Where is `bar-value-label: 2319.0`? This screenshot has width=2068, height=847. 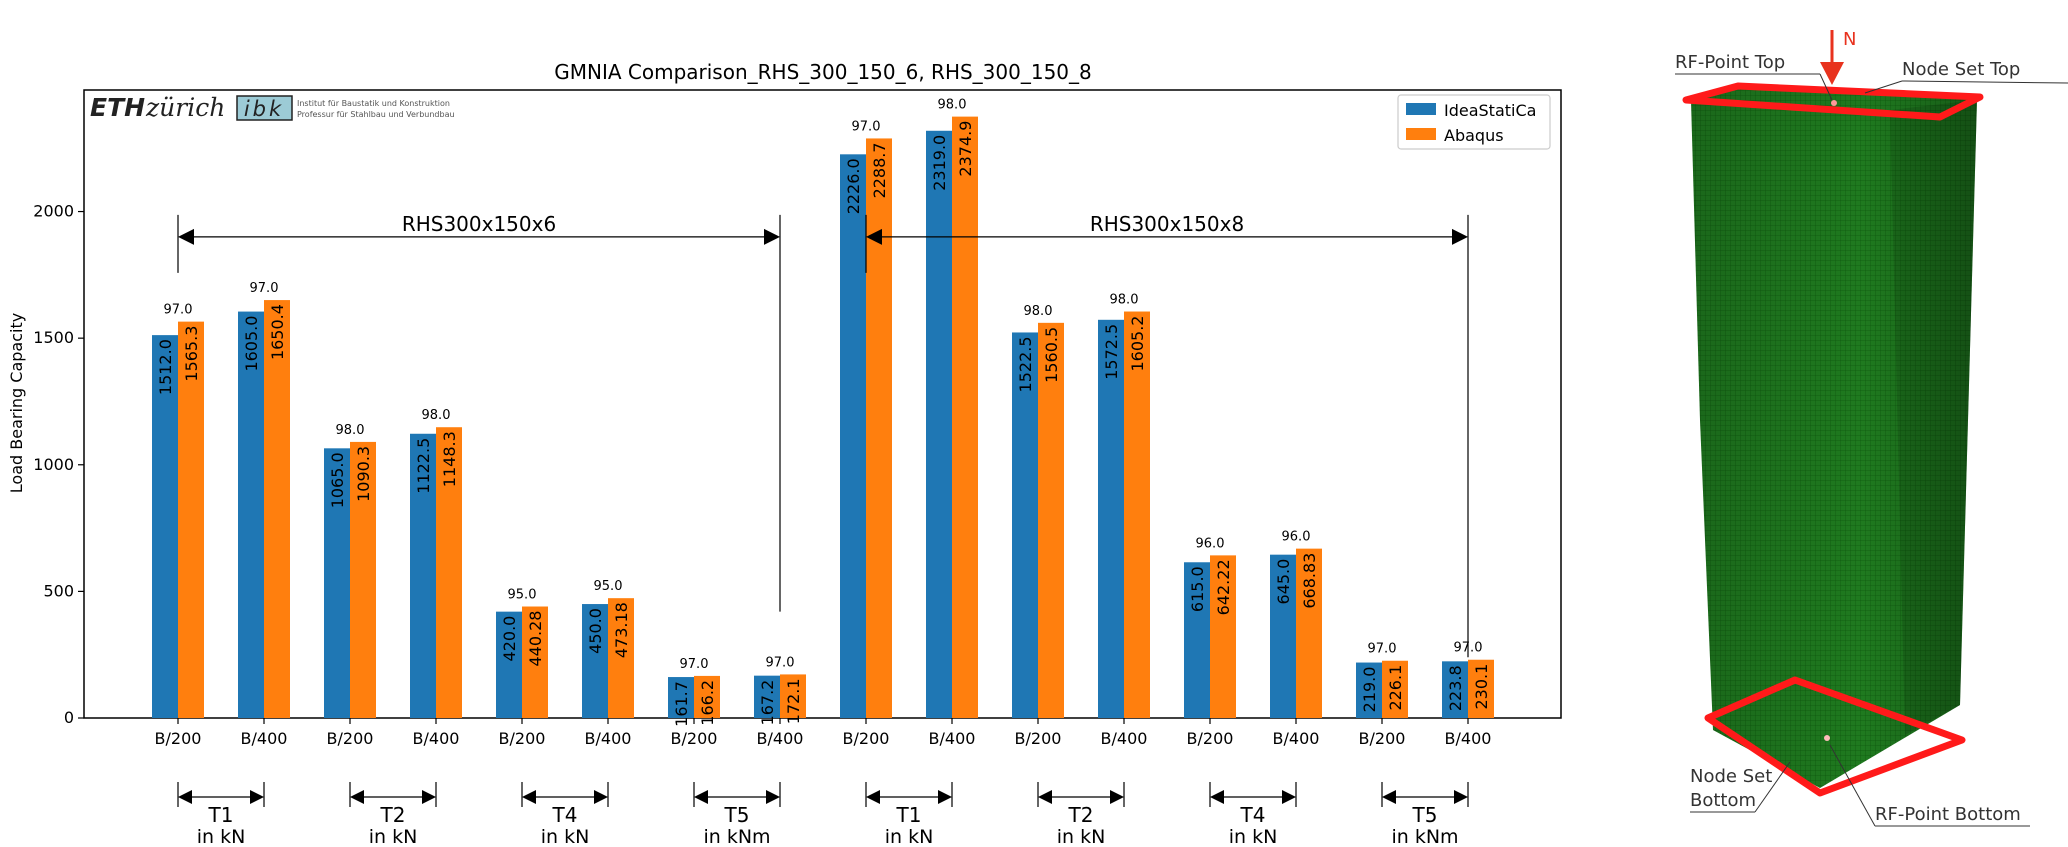 bar-value-label: 2319.0 is located at coordinates (939, 163).